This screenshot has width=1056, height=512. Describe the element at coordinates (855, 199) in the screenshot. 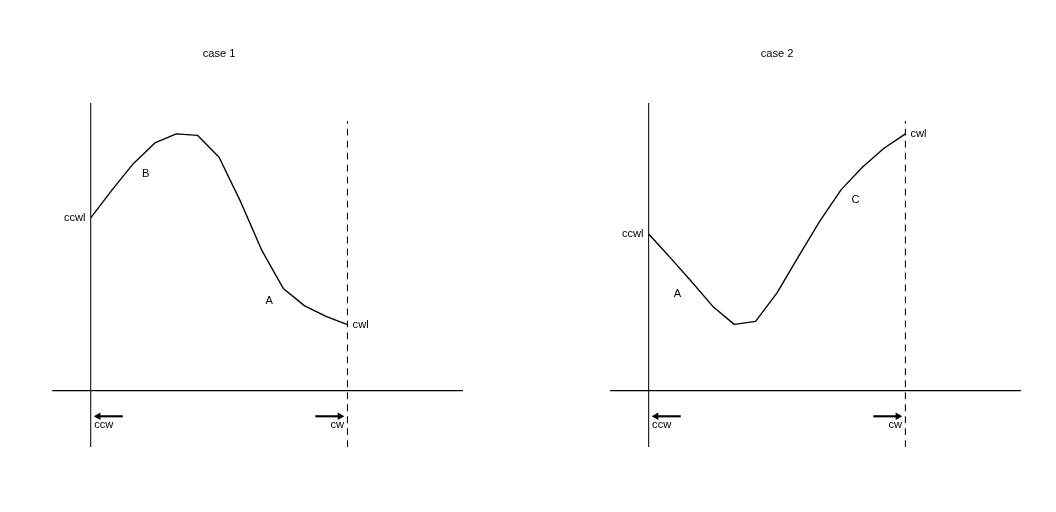

I see `annotation: C` at that location.